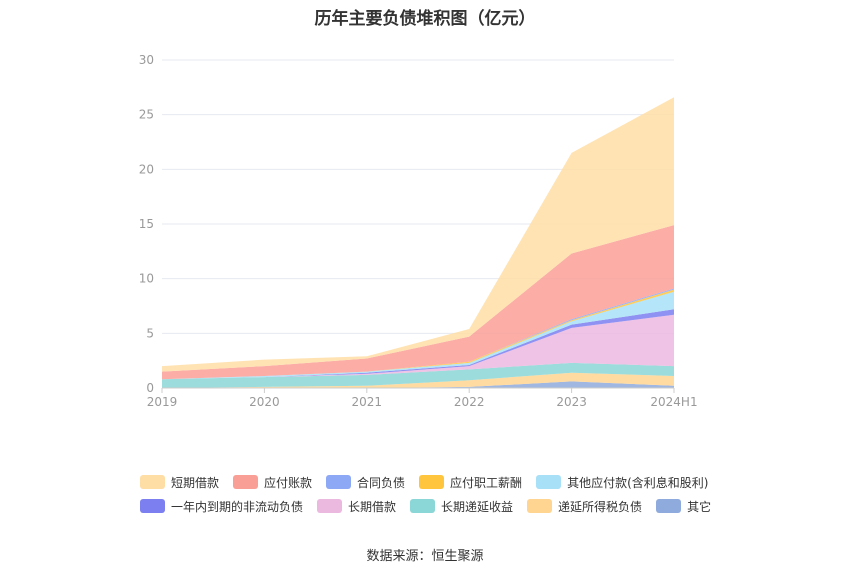 The width and height of the screenshot is (850, 575). Describe the element at coordinates (638, 482) in the screenshot. I see `legend-label: 其他应付款(含利息和股利)` at that location.